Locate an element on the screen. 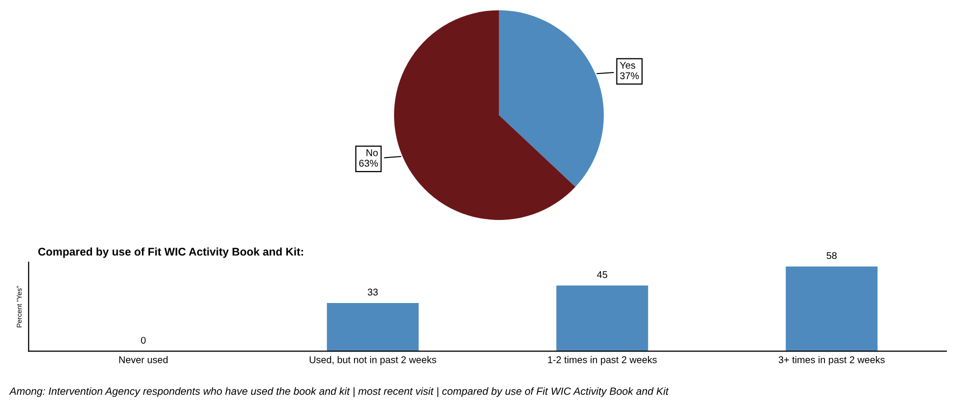 This screenshot has width=954, height=406. x-tick-label: Never used is located at coordinates (143, 360).